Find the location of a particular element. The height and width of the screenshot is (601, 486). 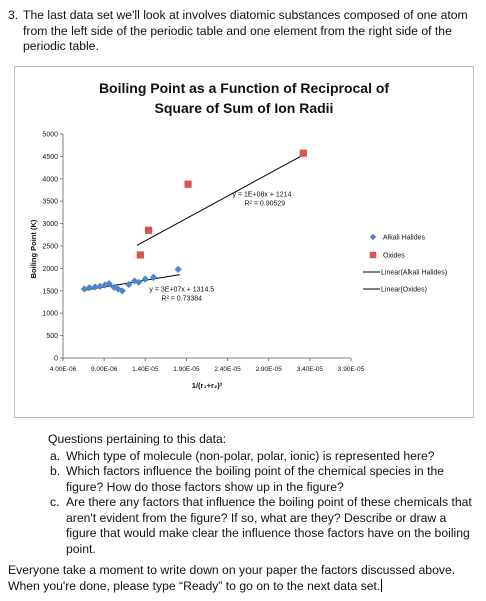

x-tick-label: 1.90E-05 is located at coordinates (186, 369).